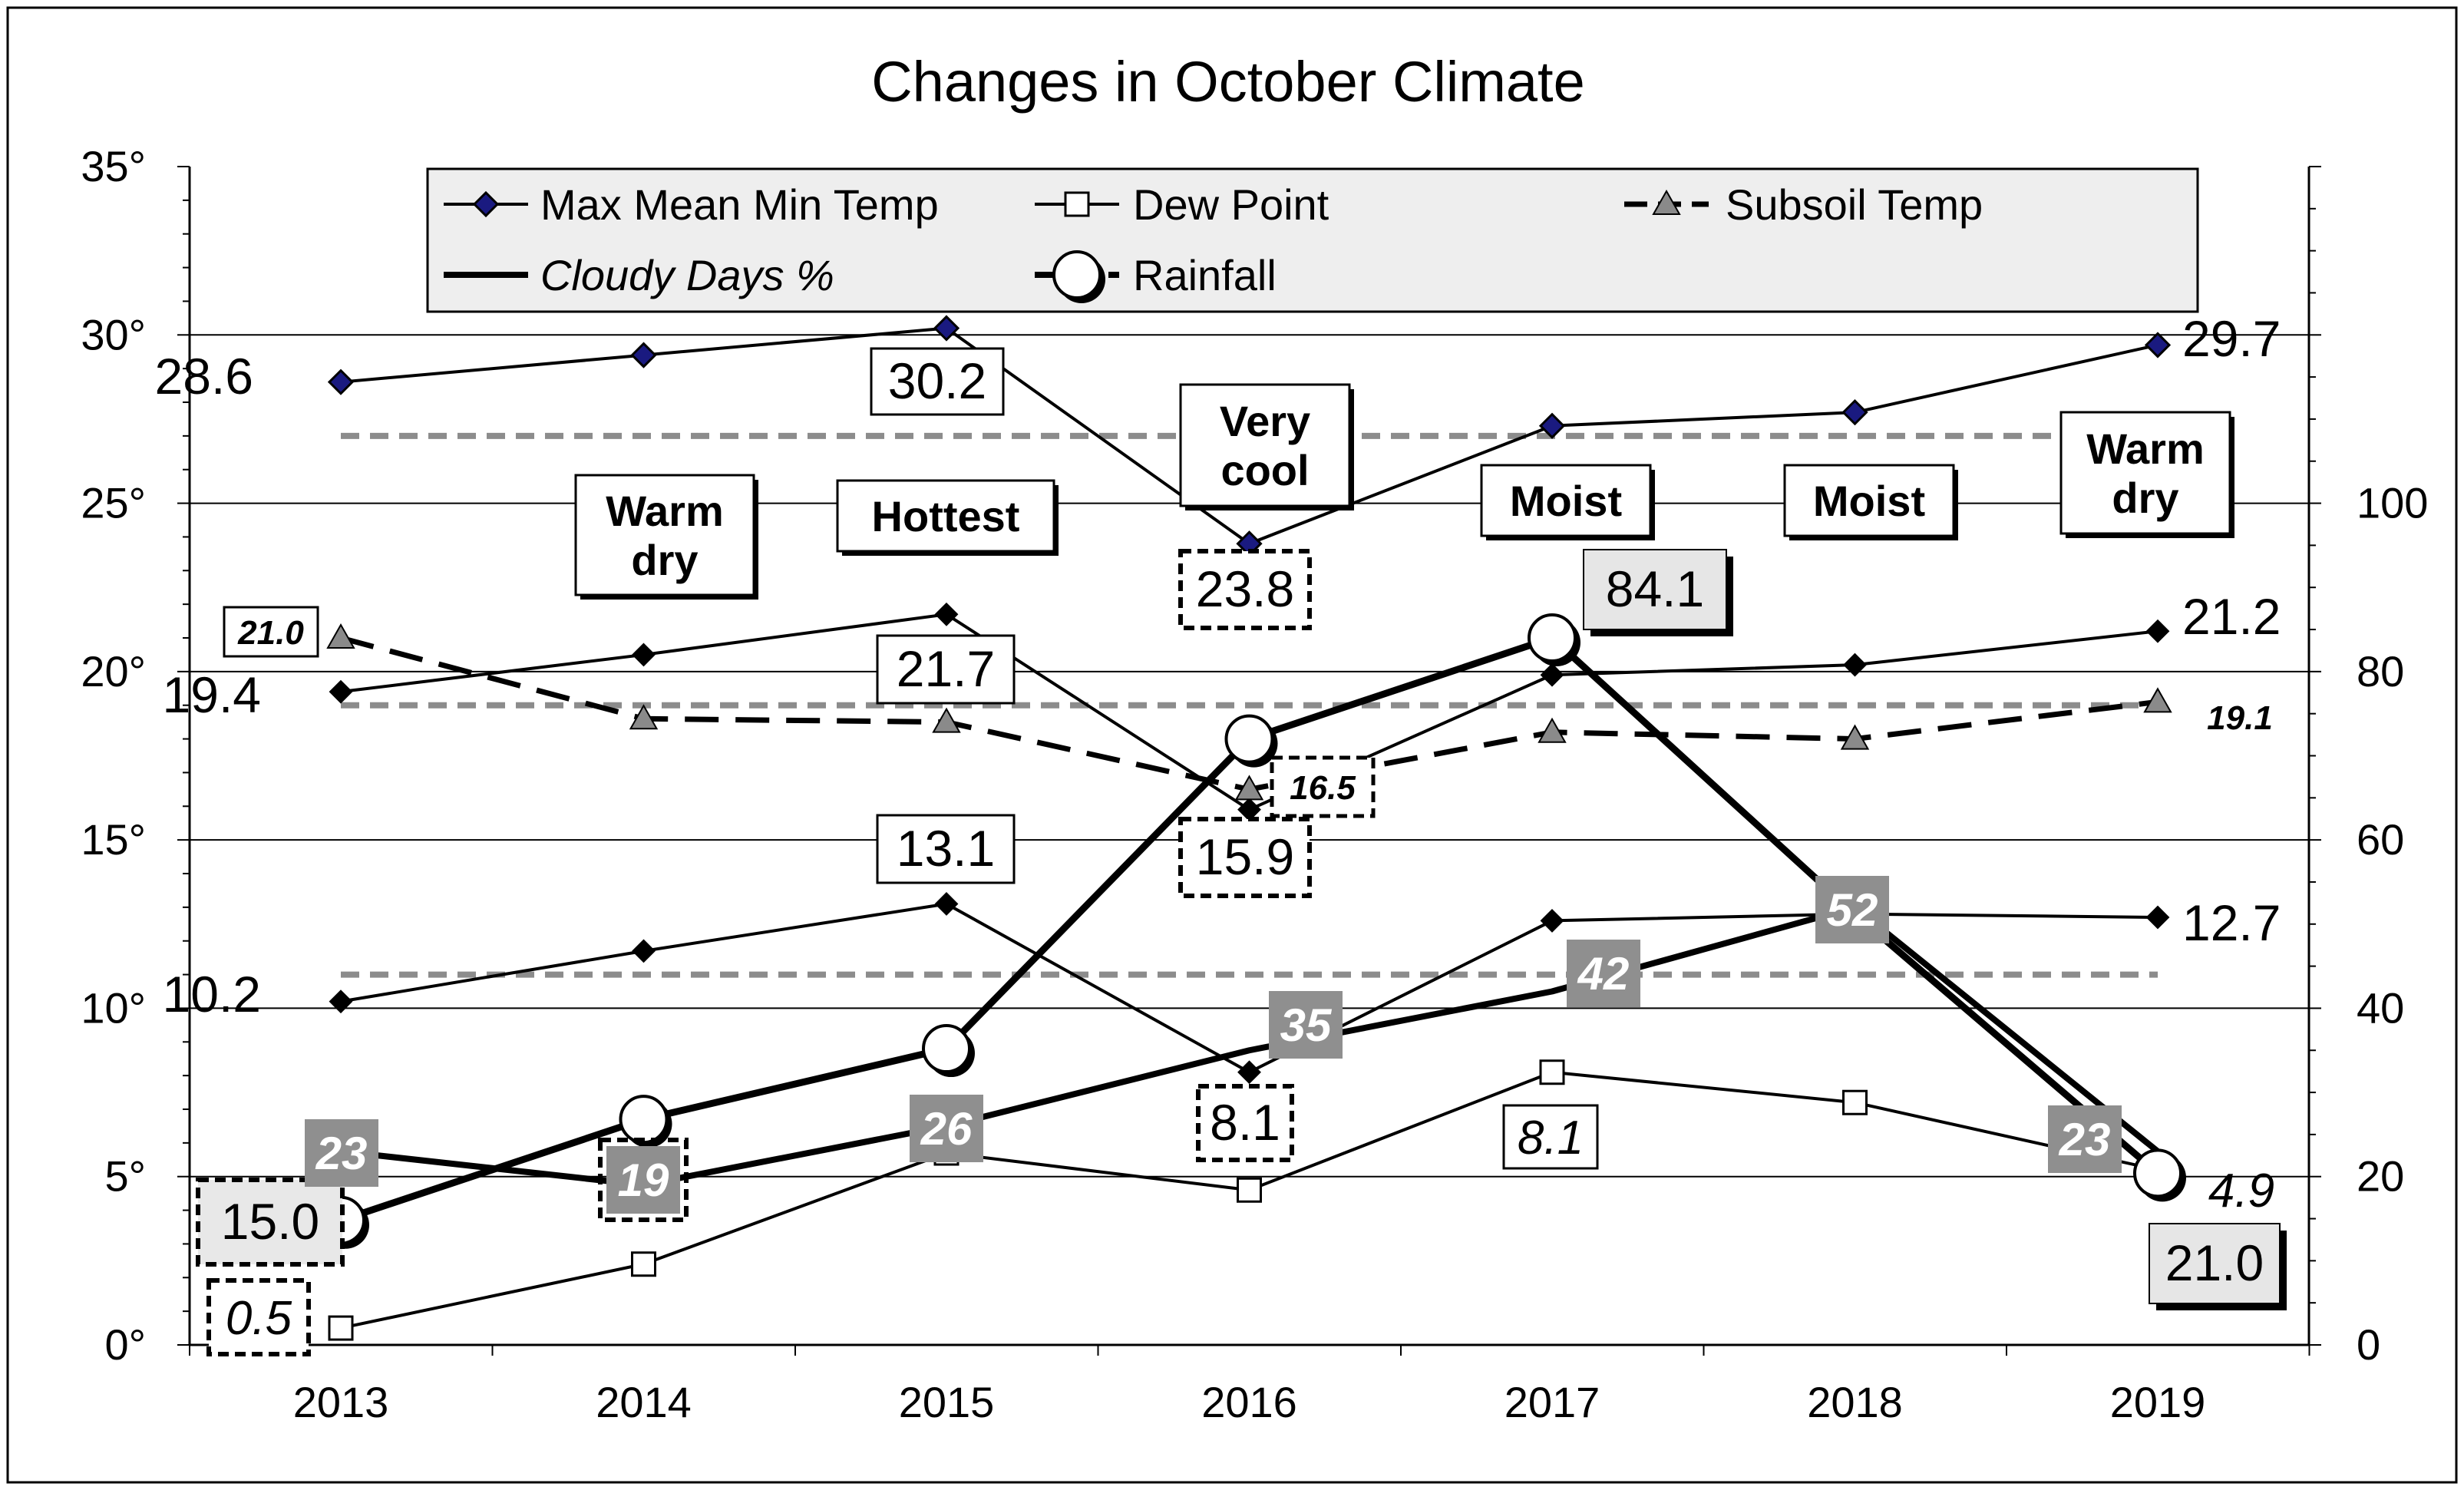  What do you see at coordinates (1228, 82) in the screenshot?
I see `chart-title: Changes in October Climate` at bounding box center [1228, 82].